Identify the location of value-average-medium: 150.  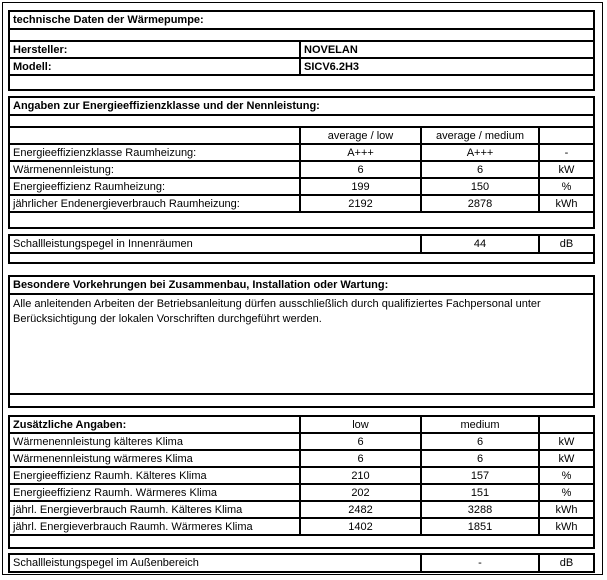
(479, 186).